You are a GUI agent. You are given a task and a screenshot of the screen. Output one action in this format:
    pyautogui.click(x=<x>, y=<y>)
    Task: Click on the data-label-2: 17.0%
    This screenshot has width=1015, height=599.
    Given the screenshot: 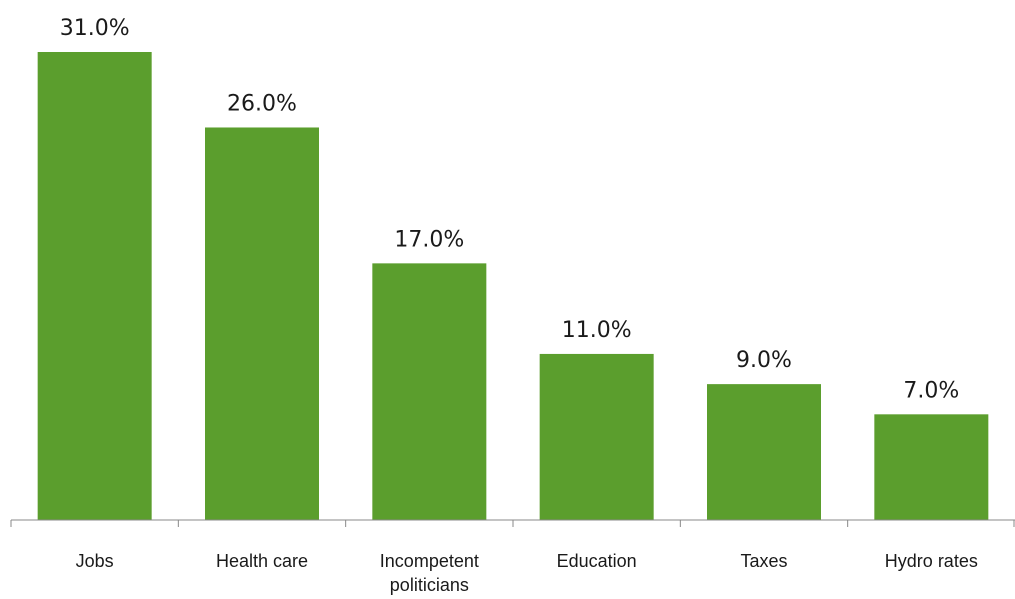 What is the action you would take?
    pyautogui.click(x=429, y=239)
    